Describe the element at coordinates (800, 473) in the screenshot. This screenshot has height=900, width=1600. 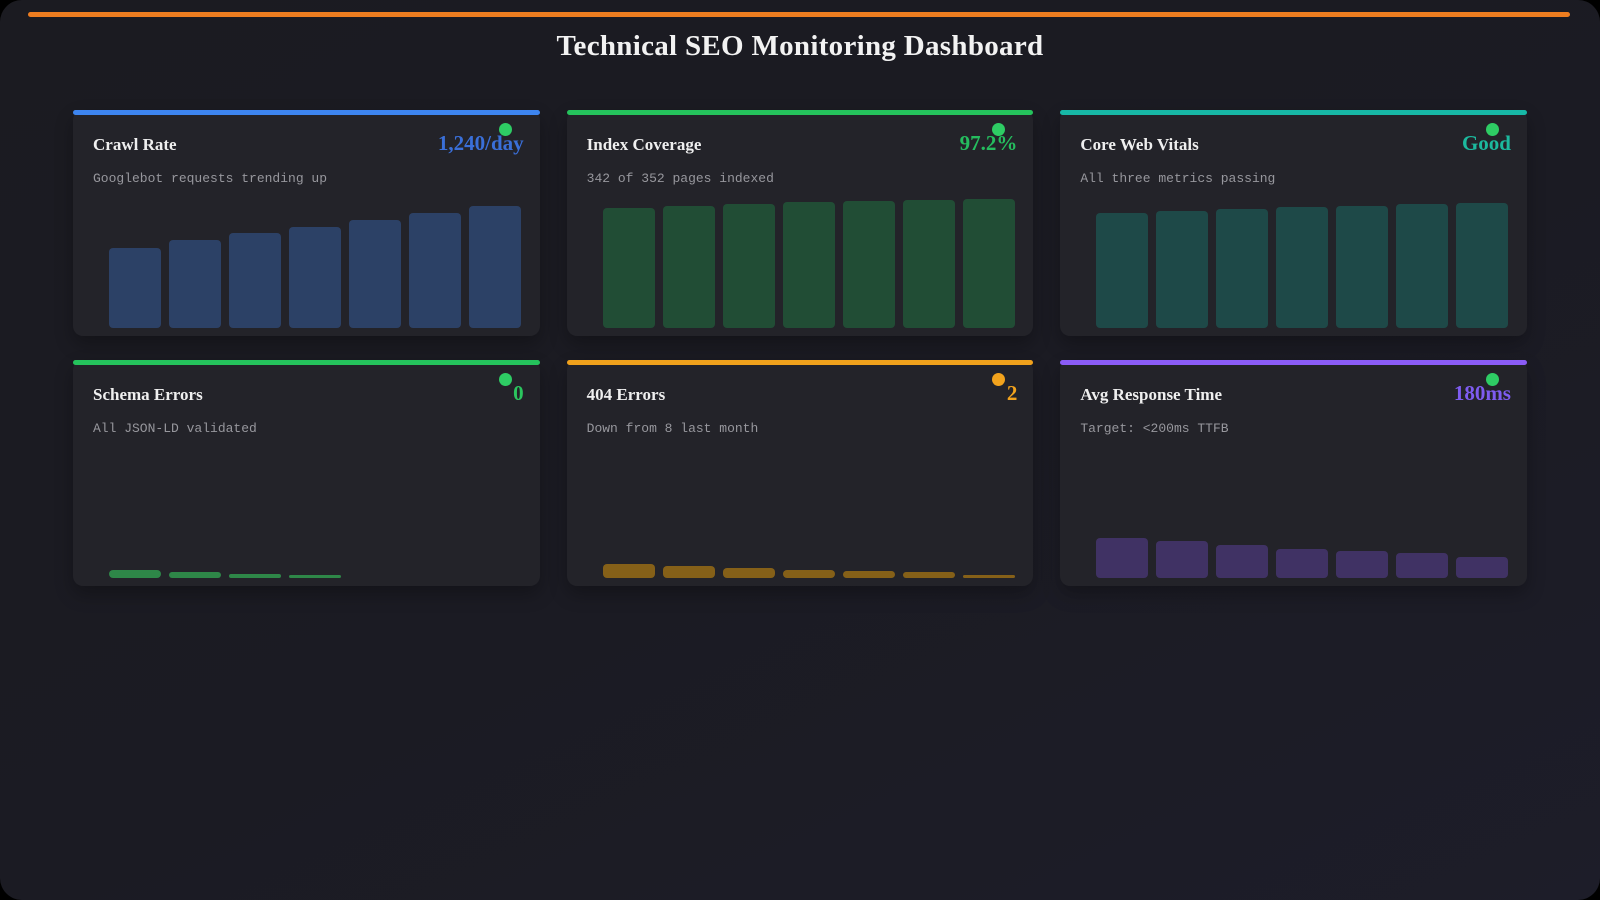
I see `card-404-errors: 404 Errors 2 Down from 8 last month` at that location.